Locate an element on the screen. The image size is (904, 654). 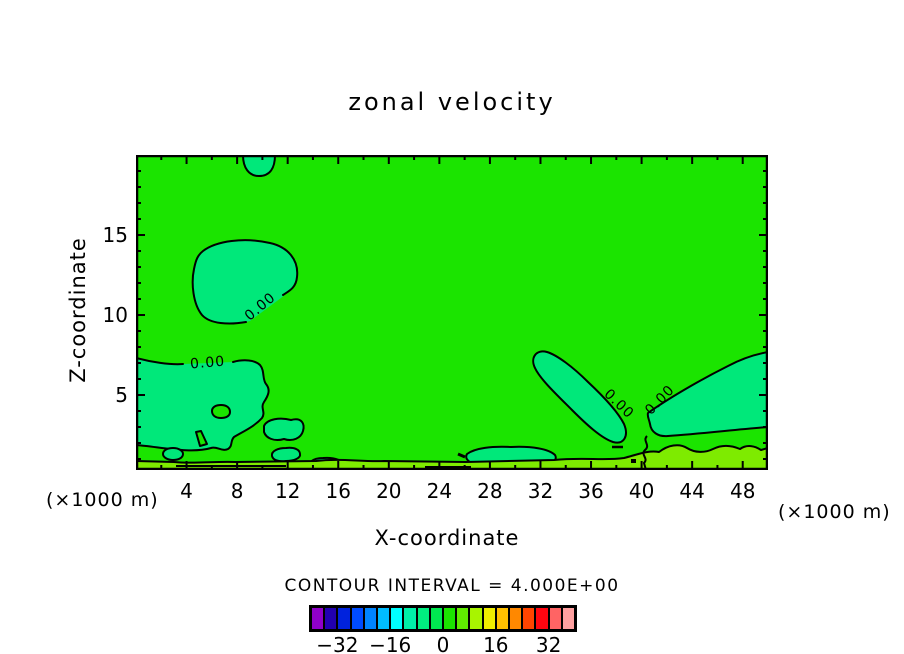
contour-outline-top-bump is located at coordinates (259, 166).